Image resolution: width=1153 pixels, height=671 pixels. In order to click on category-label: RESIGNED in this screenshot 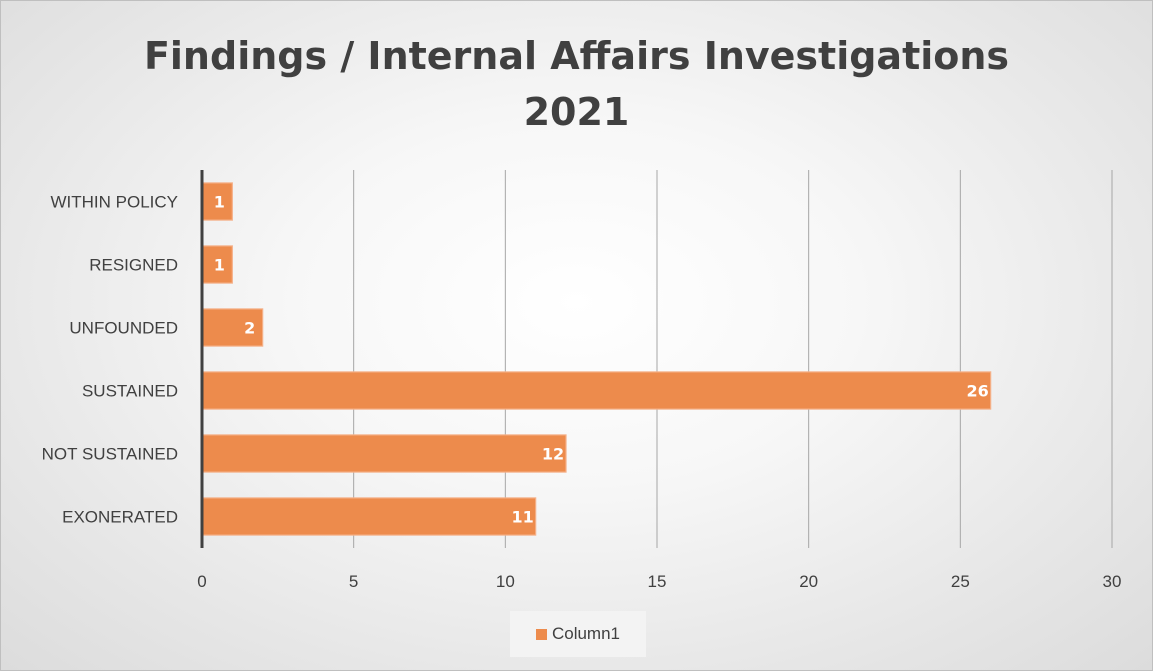, I will do `click(133, 265)`.